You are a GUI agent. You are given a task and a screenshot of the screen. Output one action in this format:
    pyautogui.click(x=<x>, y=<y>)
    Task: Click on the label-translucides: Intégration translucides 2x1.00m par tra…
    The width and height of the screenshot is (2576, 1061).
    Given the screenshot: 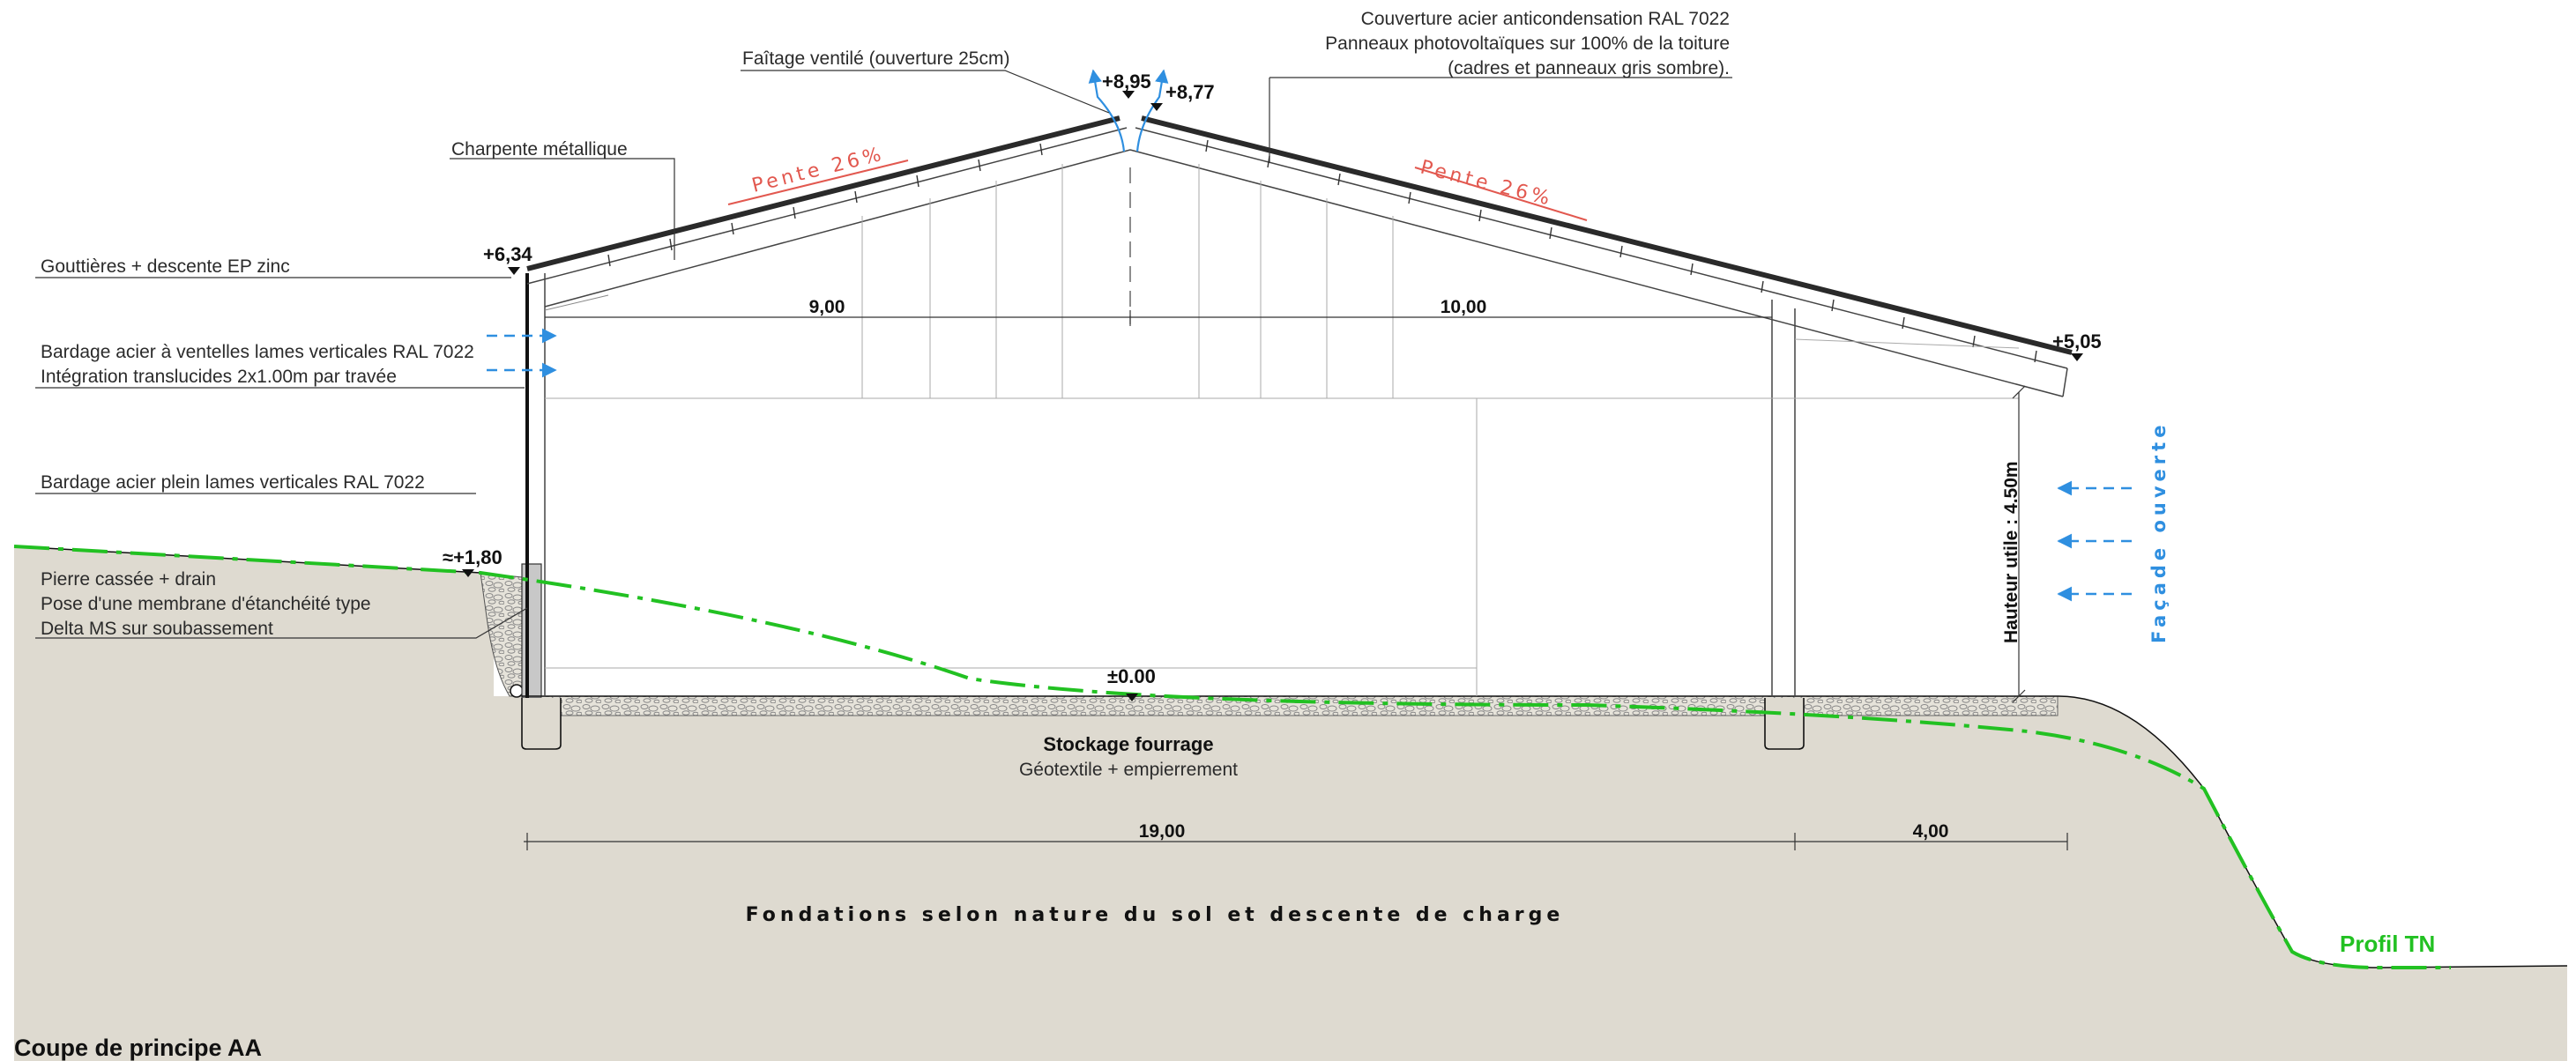 What is the action you would take?
    pyautogui.click(x=219, y=377)
    